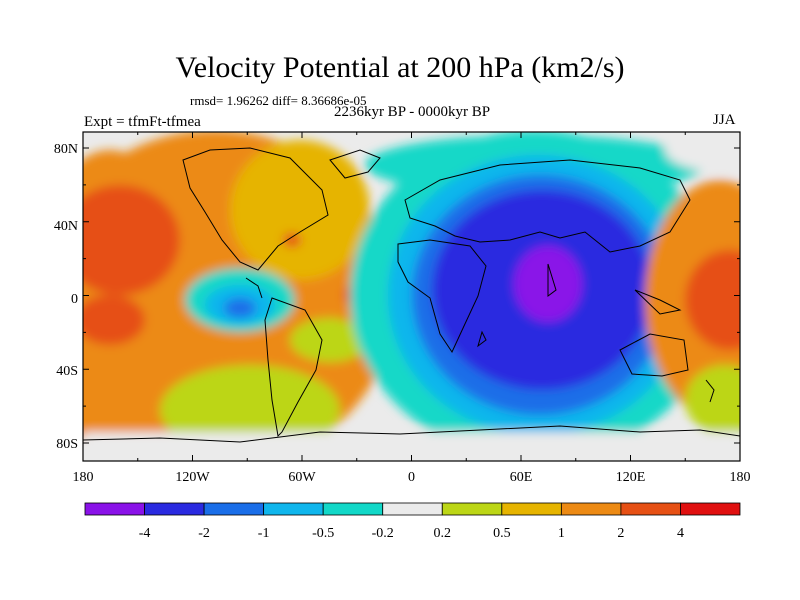  What do you see at coordinates (302, 477) in the screenshot?
I see `x-axis-label: 60W` at bounding box center [302, 477].